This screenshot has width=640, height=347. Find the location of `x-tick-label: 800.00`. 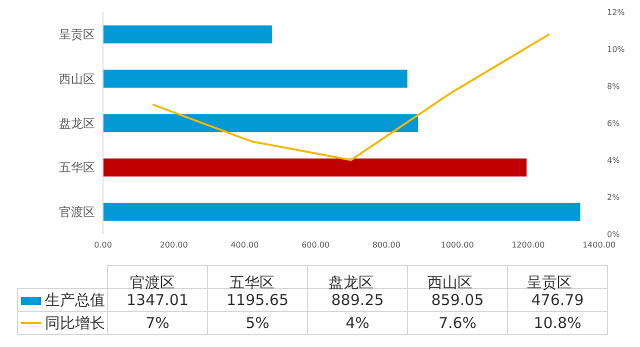

x-tick-label: 800.00 is located at coordinates (386, 245).